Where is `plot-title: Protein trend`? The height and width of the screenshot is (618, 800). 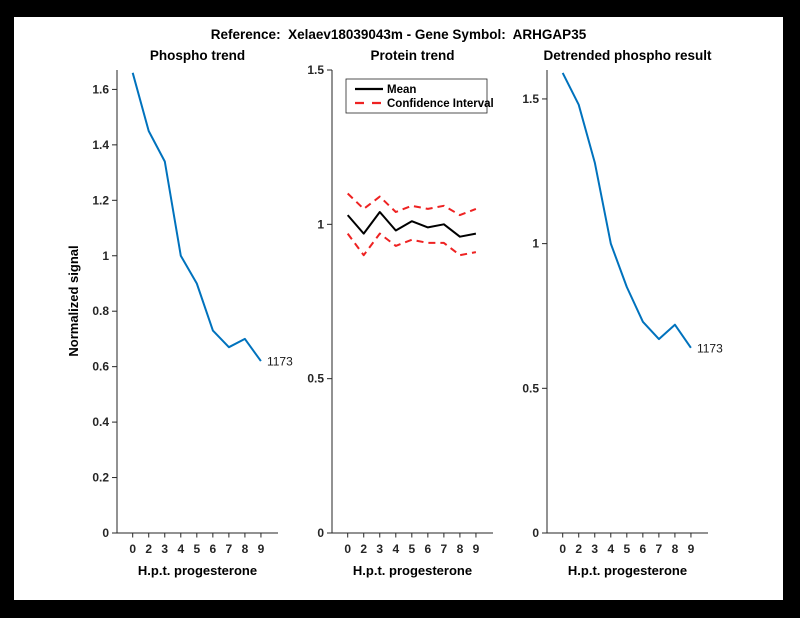
plot-title: Protein trend is located at coordinates (412, 55).